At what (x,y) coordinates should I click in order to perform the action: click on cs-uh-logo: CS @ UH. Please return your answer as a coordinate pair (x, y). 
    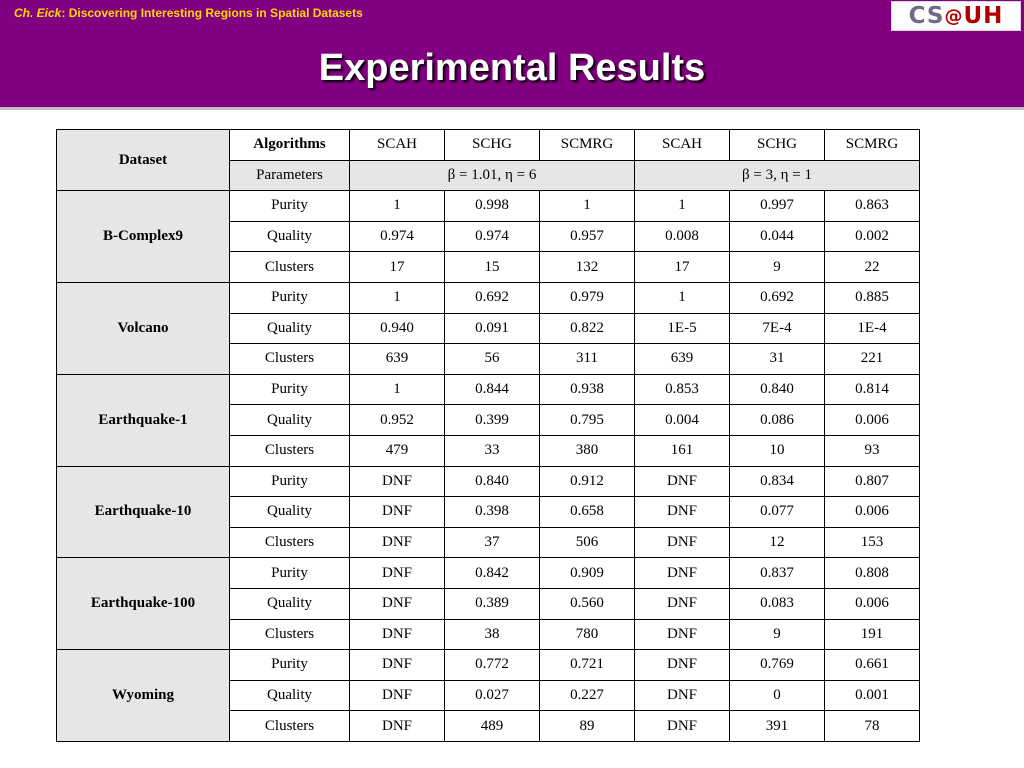
    Looking at the image, I should click on (956, 16).